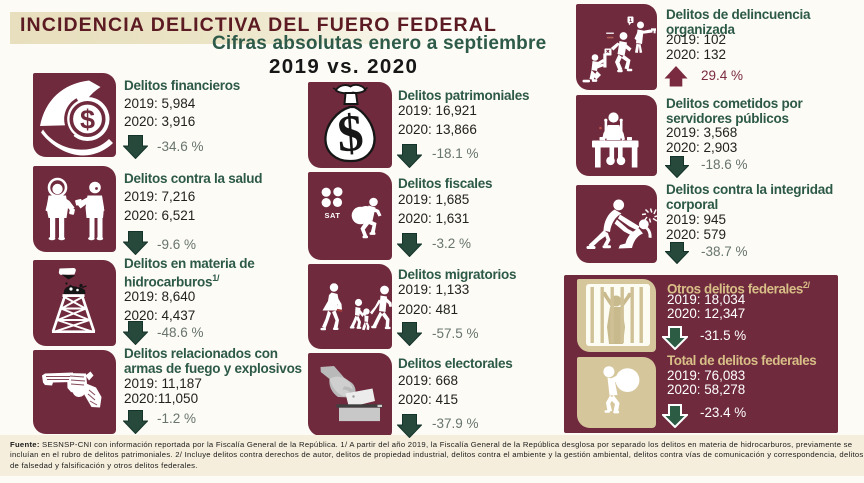  What do you see at coordinates (630, 21) in the screenshot?
I see `svg-text: 1` at bounding box center [630, 21].